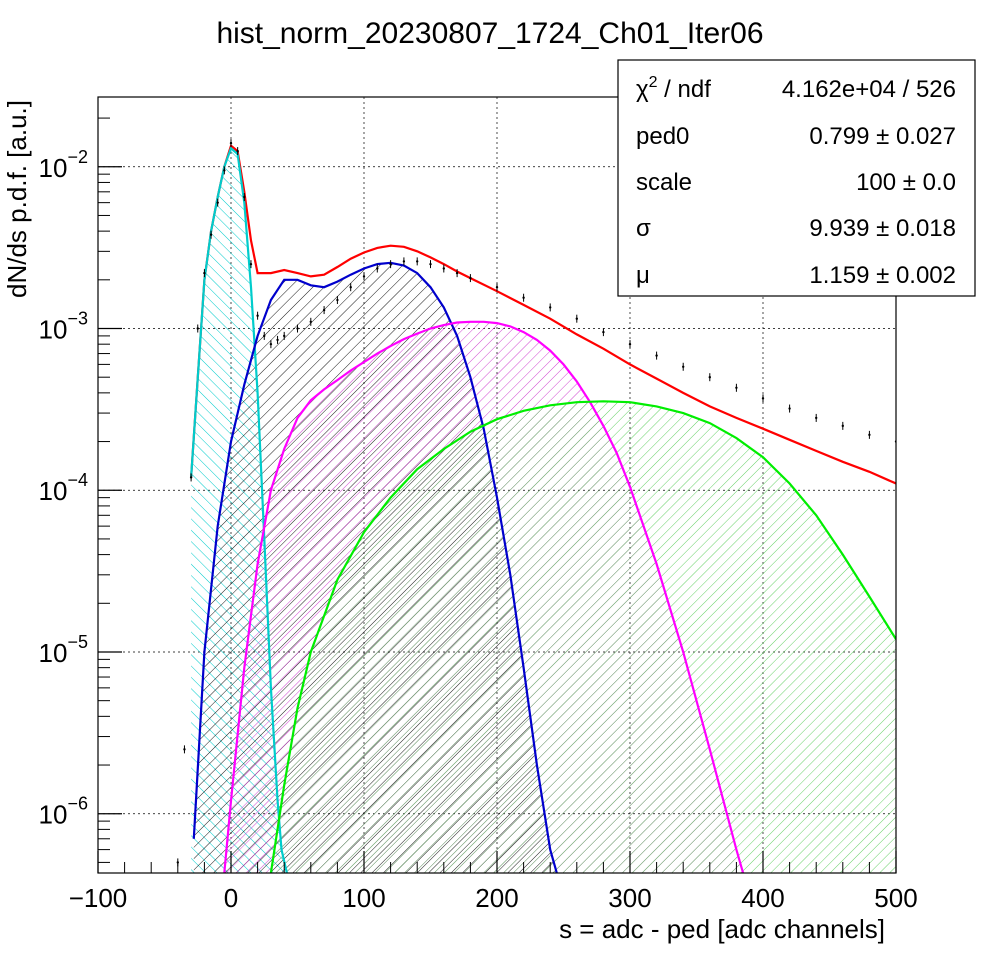 The image size is (996, 972). Describe the element at coordinates (63, 488) in the screenshot. I see `y-tick-label: 10⁻⁴` at that location.